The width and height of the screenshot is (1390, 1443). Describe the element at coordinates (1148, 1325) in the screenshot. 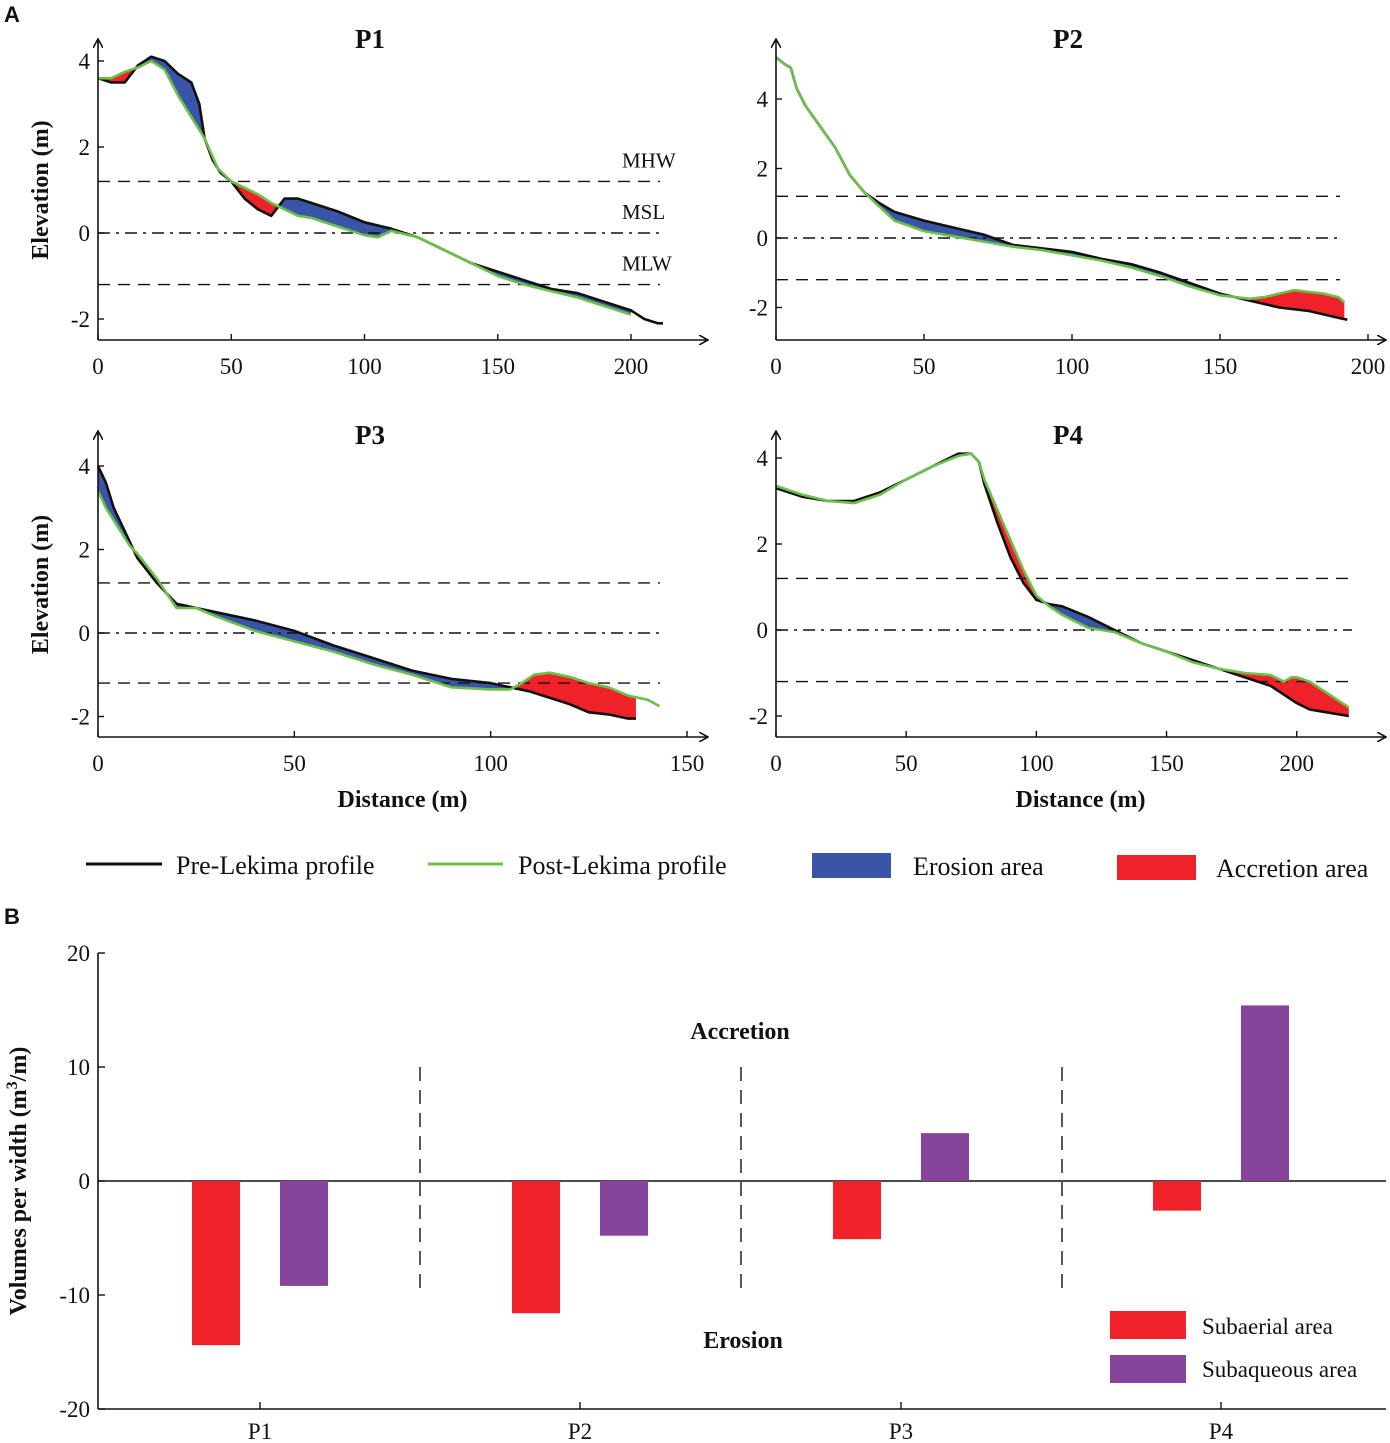

I see `legend-subaerial-swatch` at that location.